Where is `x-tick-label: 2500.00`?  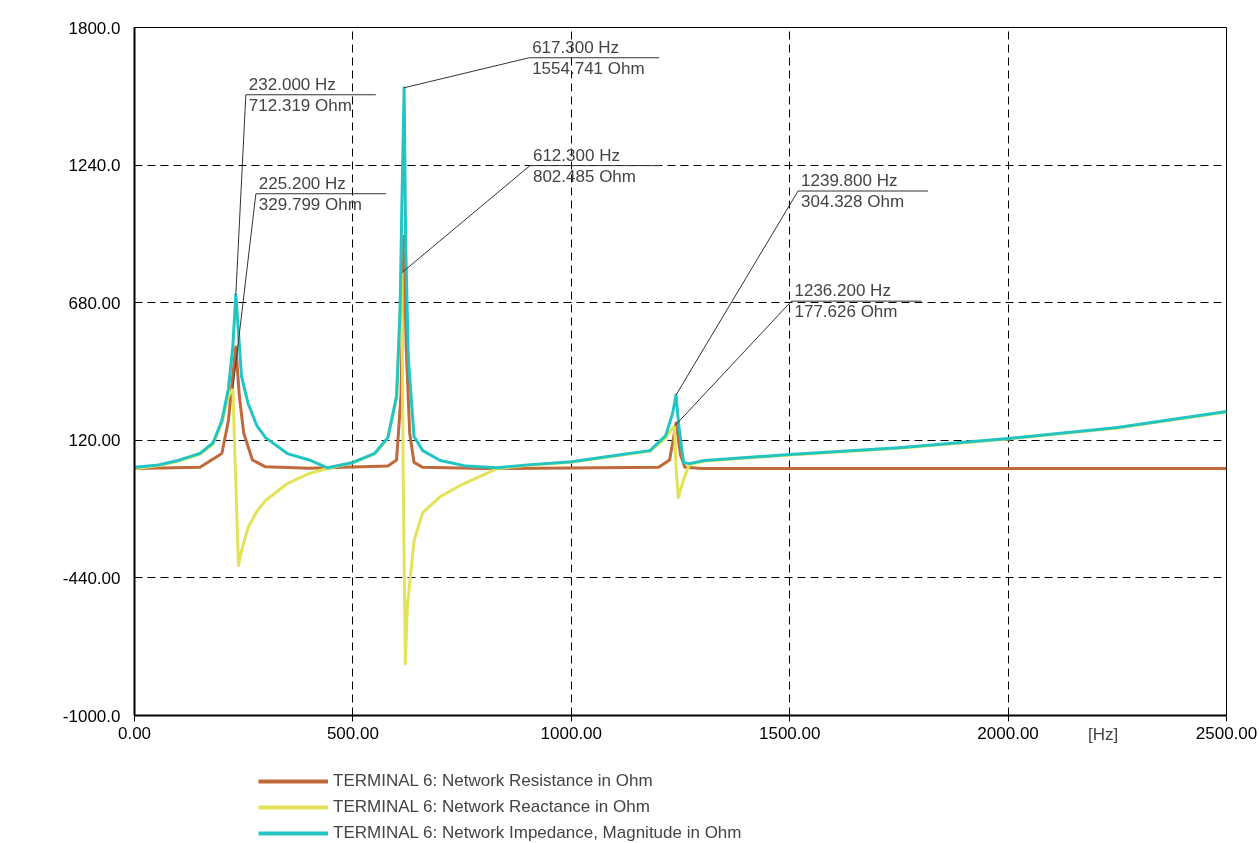
x-tick-label: 2500.00 is located at coordinates (1226, 733).